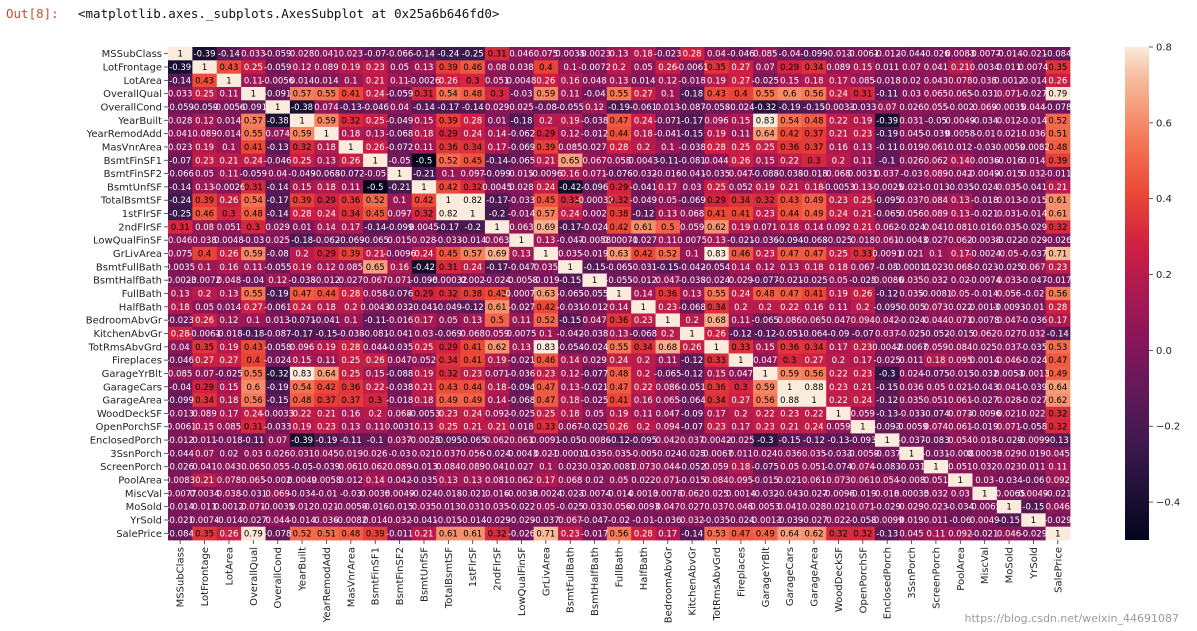 Image resolution: width=1197 pixels, height=631 pixels. I want to click on heatmap-cell-label: 0.07, so click(887, 108).